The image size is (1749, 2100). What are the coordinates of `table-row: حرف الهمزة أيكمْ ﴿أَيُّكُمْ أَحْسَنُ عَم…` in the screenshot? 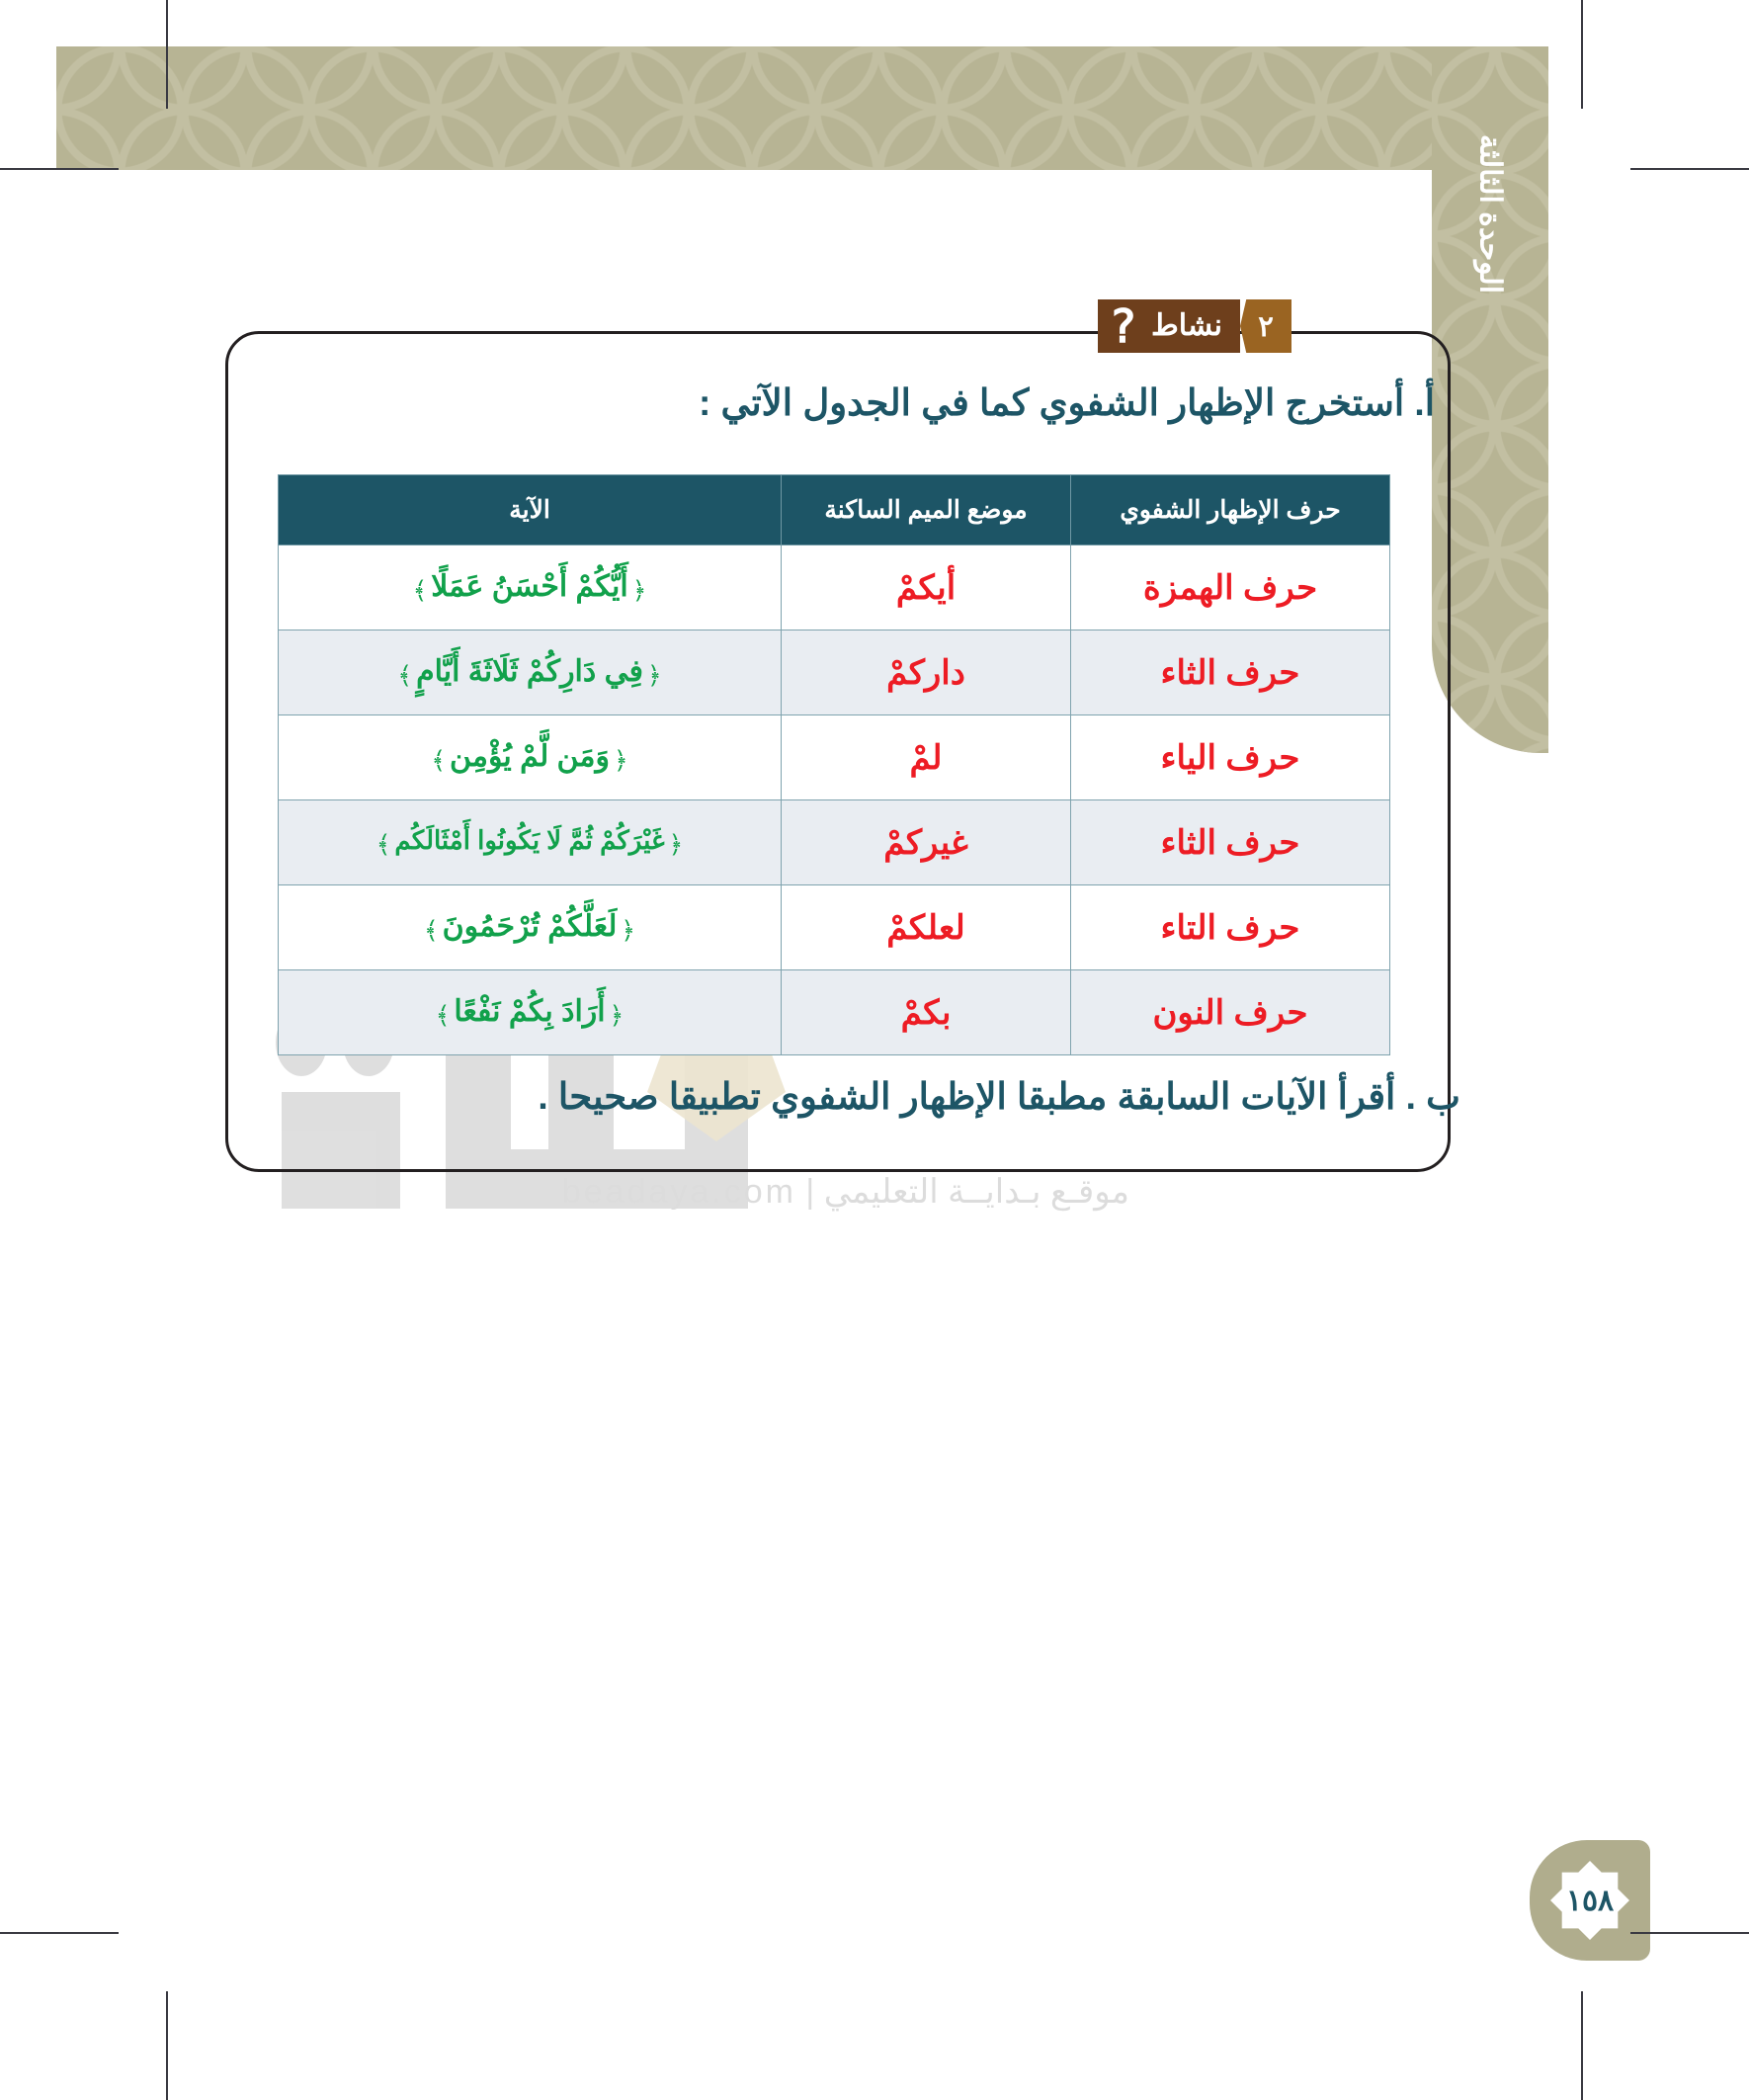 It's located at (834, 587).